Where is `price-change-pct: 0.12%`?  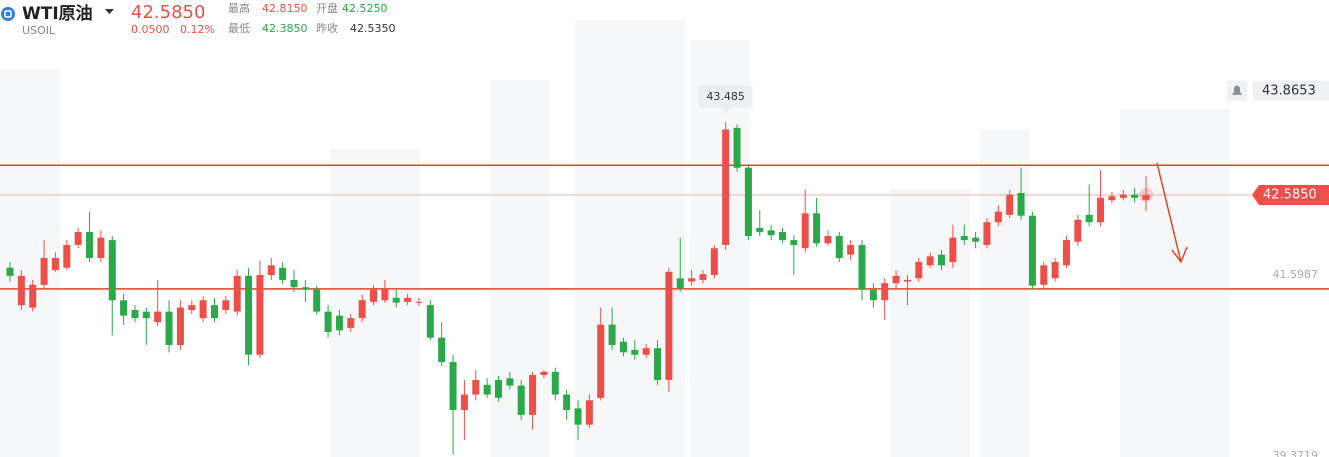 price-change-pct: 0.12% is located at coordinates (197, 29).